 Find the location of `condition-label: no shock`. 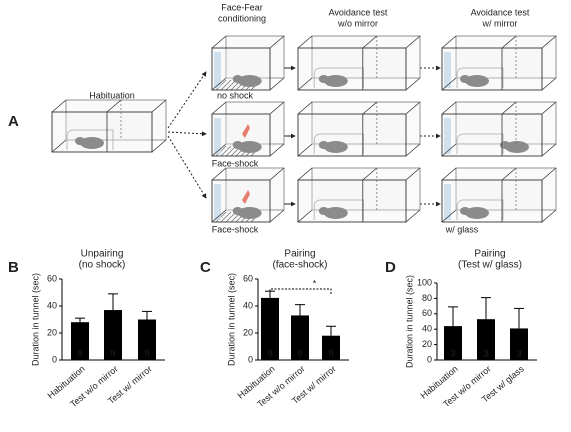

condition-label: no shock is located at coordinates (235, 95).